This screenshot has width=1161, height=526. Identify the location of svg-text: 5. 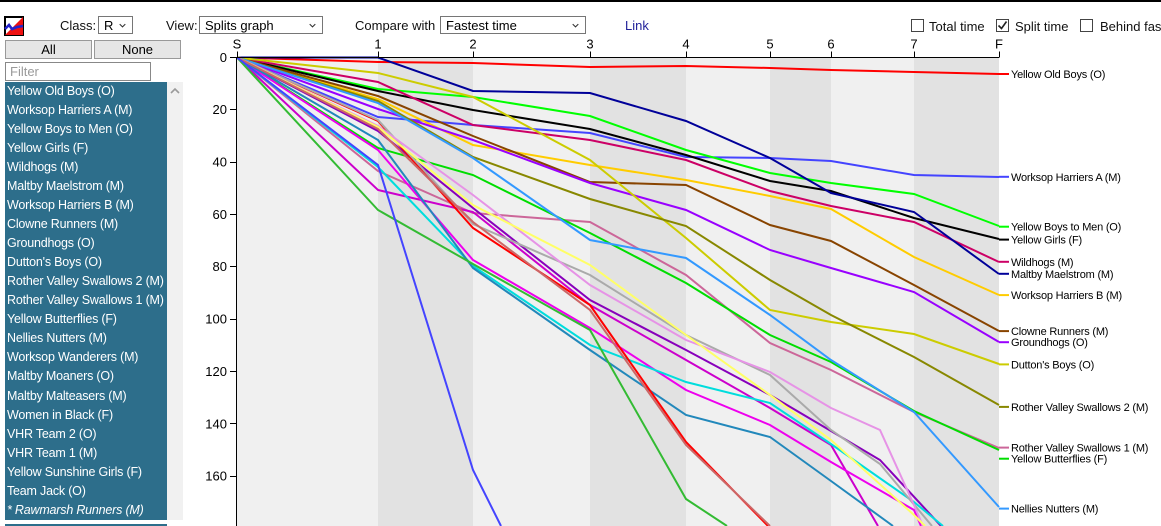
(769, 44).